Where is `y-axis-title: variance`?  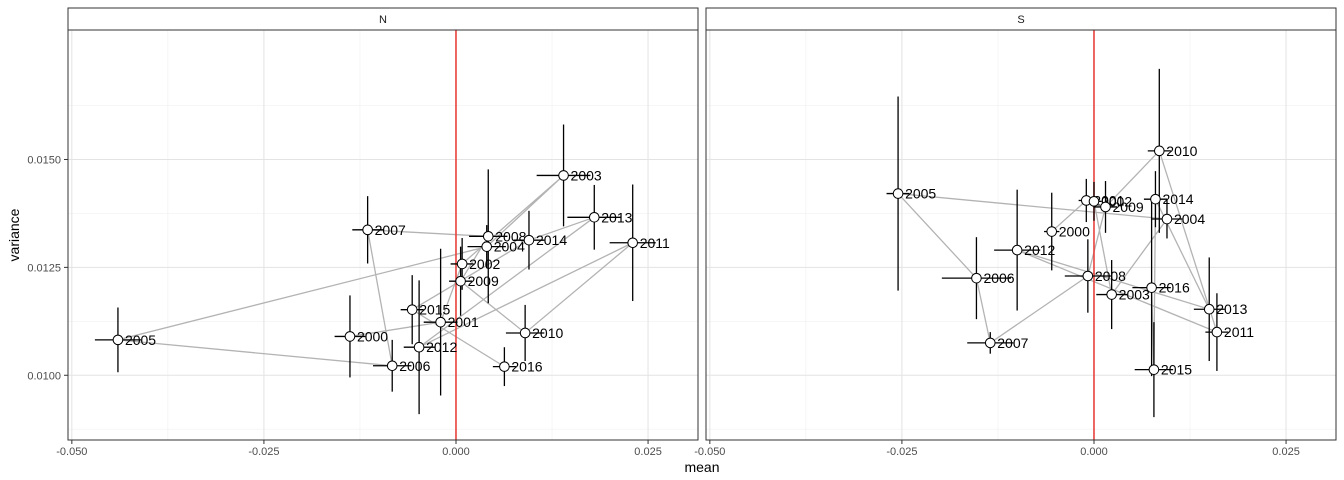 y-axis-title: variance is located at coordinates (14, 234).